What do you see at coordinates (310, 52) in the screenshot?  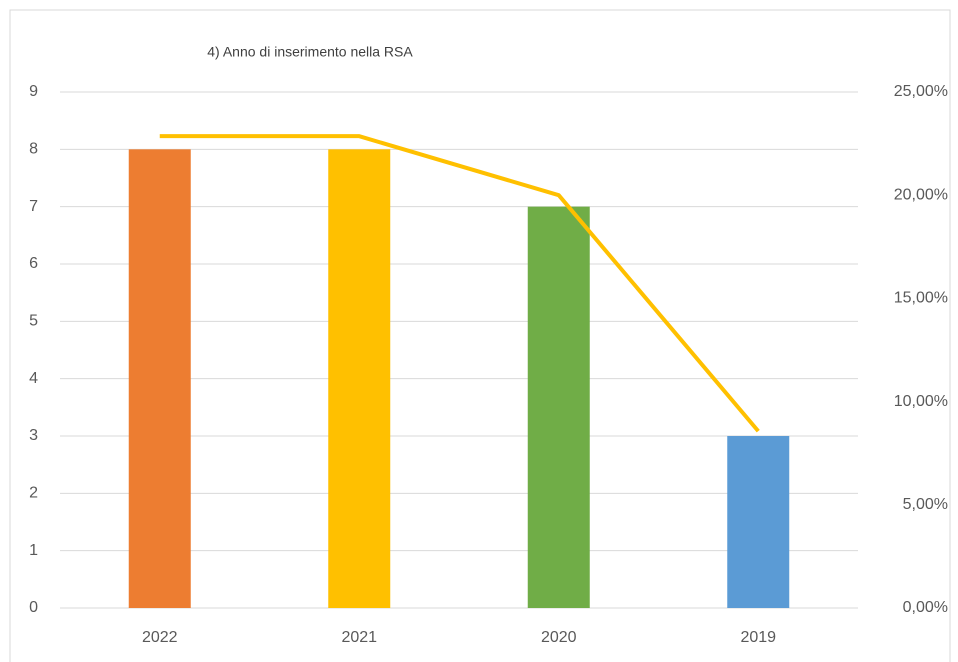 I see `chart-title: 4) Anno di inserimento nella RSA` at bounding box center [310, 52].